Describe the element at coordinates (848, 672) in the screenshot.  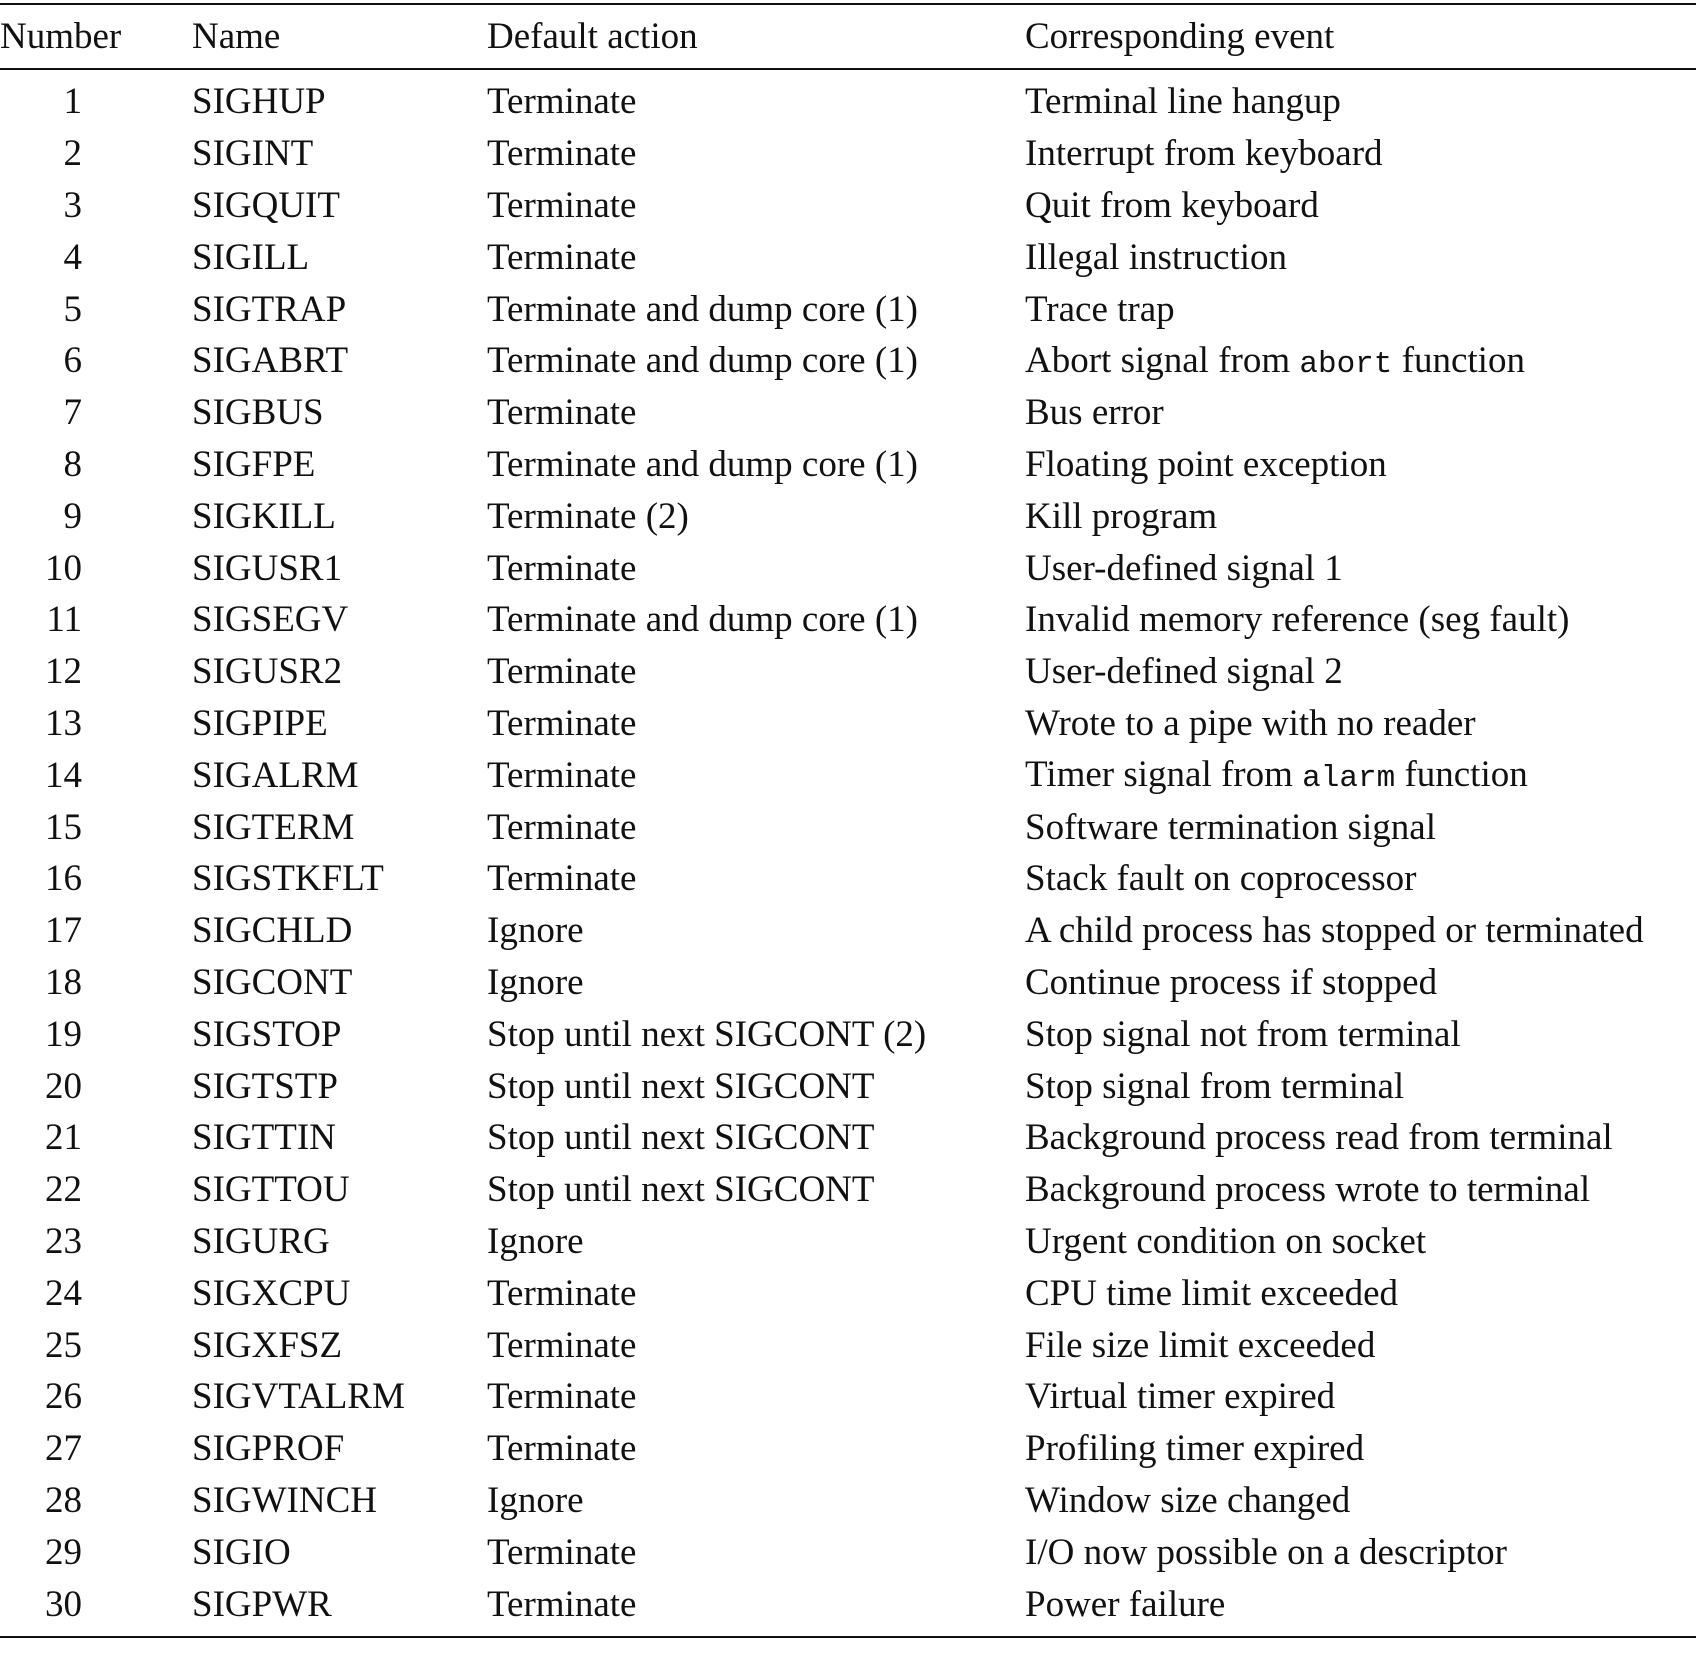
I see `table-row: 12 SIGUSR2 Terminate User-defined signal 2` at that location.